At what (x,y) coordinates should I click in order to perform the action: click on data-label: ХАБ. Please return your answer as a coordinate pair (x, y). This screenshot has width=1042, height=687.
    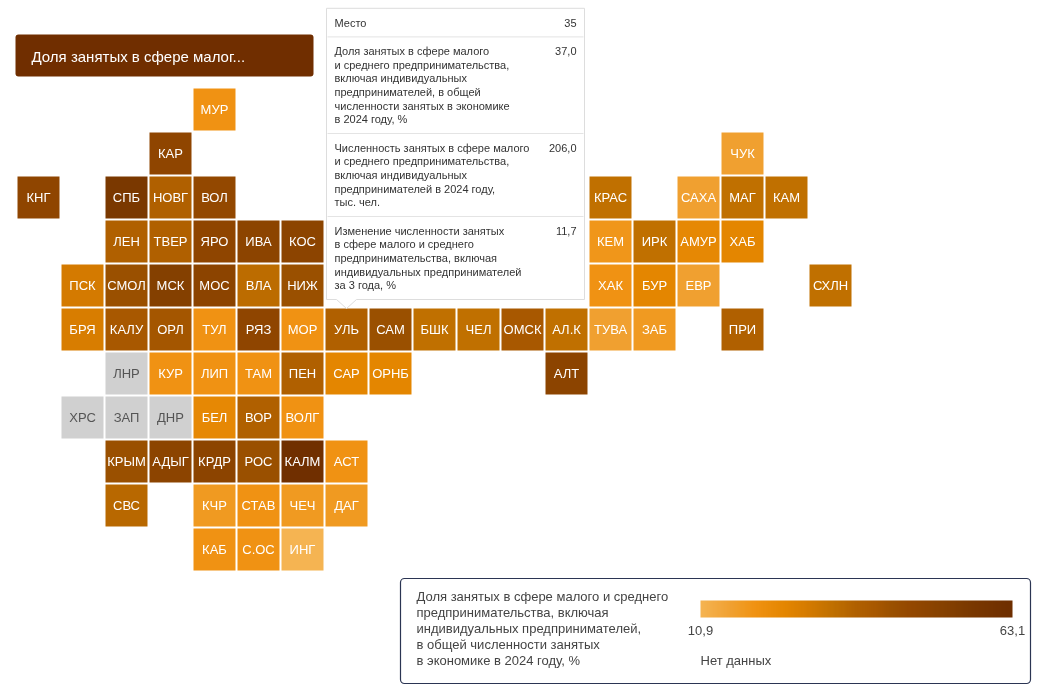
    Looking at the image, I should click on (742, 241).